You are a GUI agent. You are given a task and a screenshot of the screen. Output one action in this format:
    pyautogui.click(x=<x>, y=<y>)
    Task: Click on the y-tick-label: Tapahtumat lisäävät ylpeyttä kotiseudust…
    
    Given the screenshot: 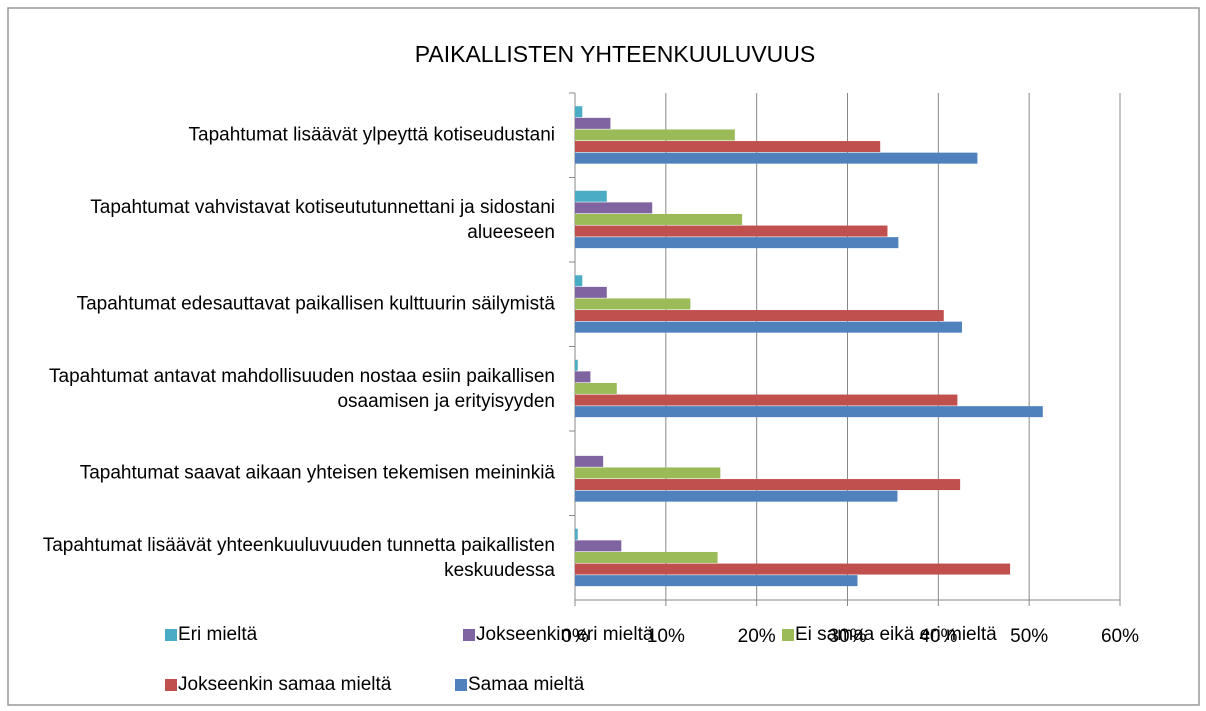 What is the action you would take?
    pyautogui.click(x=372, y=135)
    